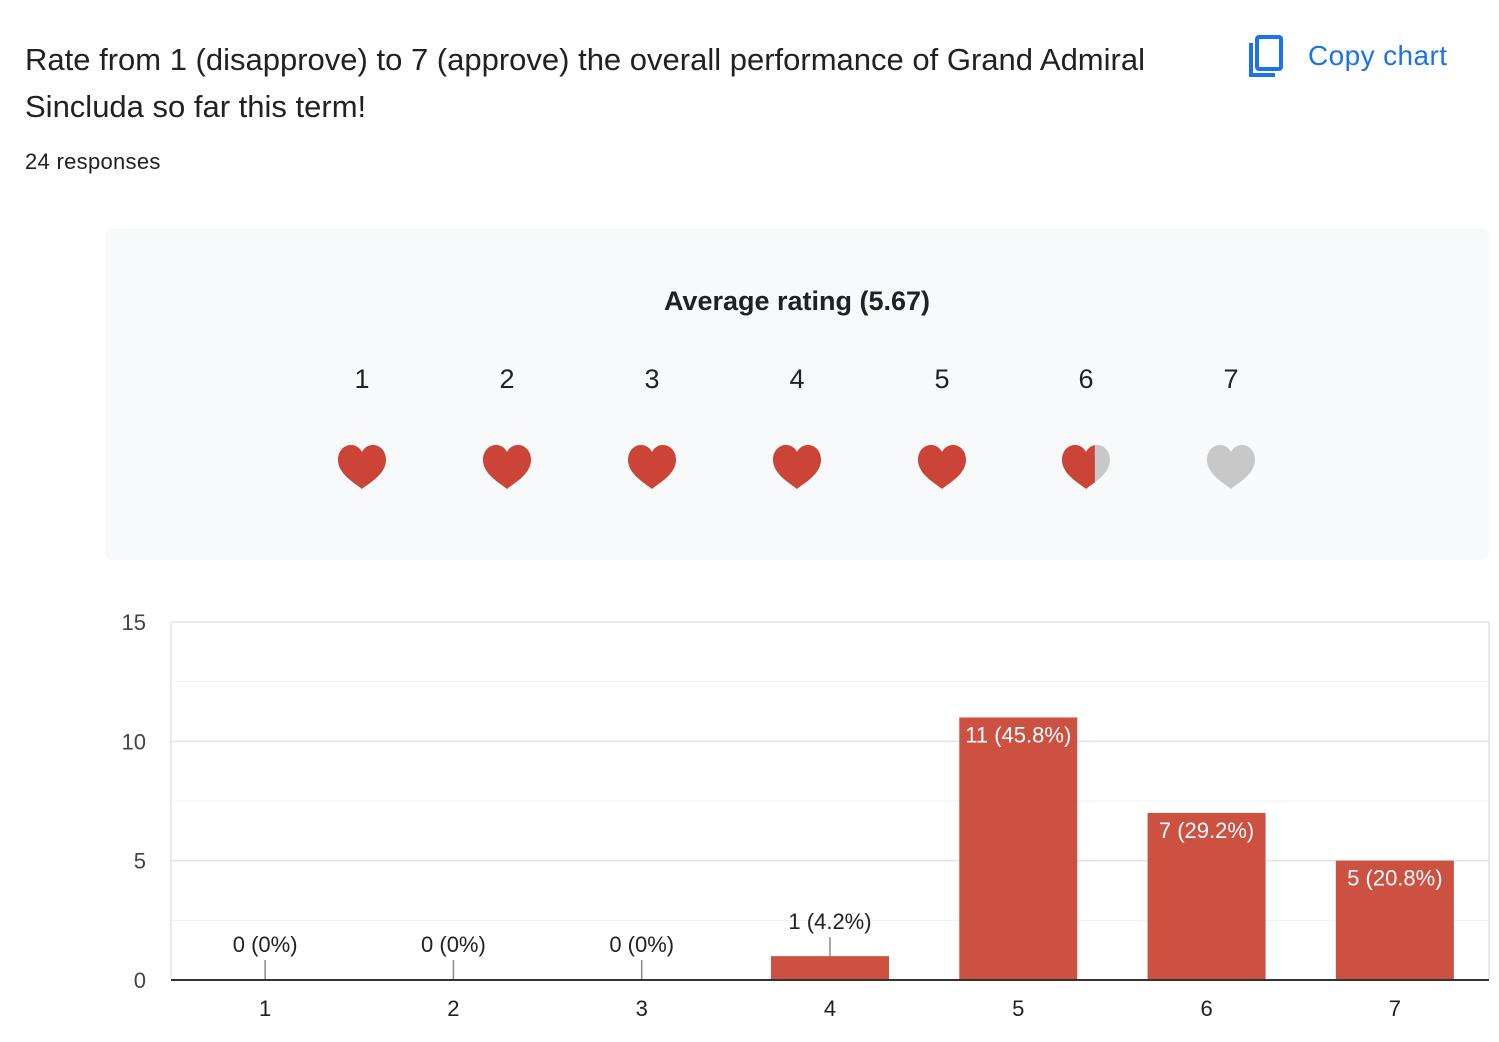 The width and height of the screenshot is (1499, 1042). What do you see at coordinates (362, 379) in the screenshot?
I see `rating-label-1: 1` at bounding box center [362, 379].